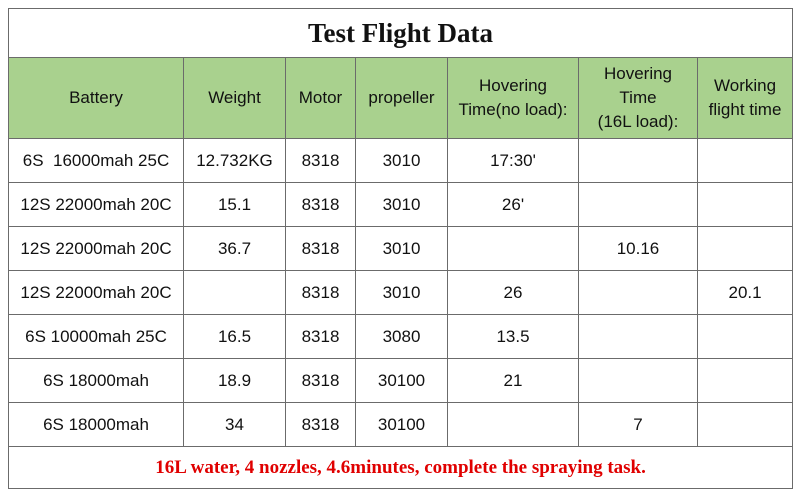  Describe the element at coordinates (638, 121) in the screenshot. I see `header-line: (16L load):` at that location.